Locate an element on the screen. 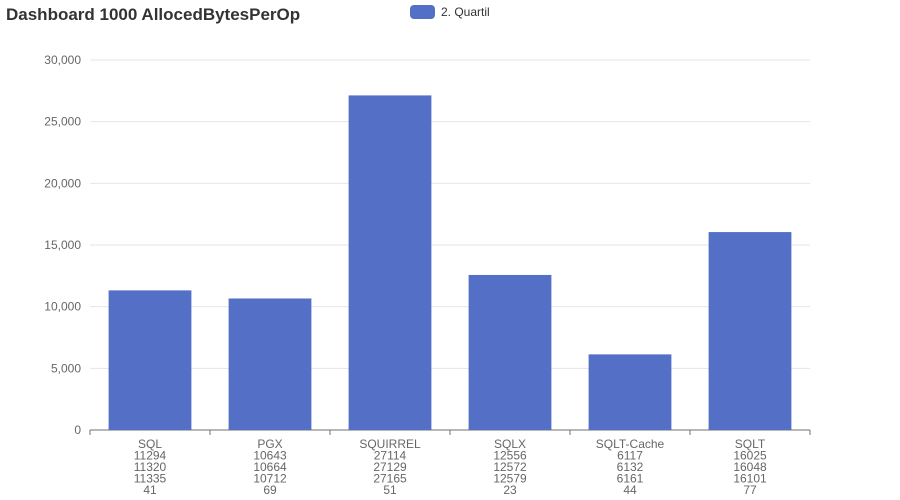 This screenshot has height=500, width=900. x-category-detail: 23 is located at coordinates (510, 490).